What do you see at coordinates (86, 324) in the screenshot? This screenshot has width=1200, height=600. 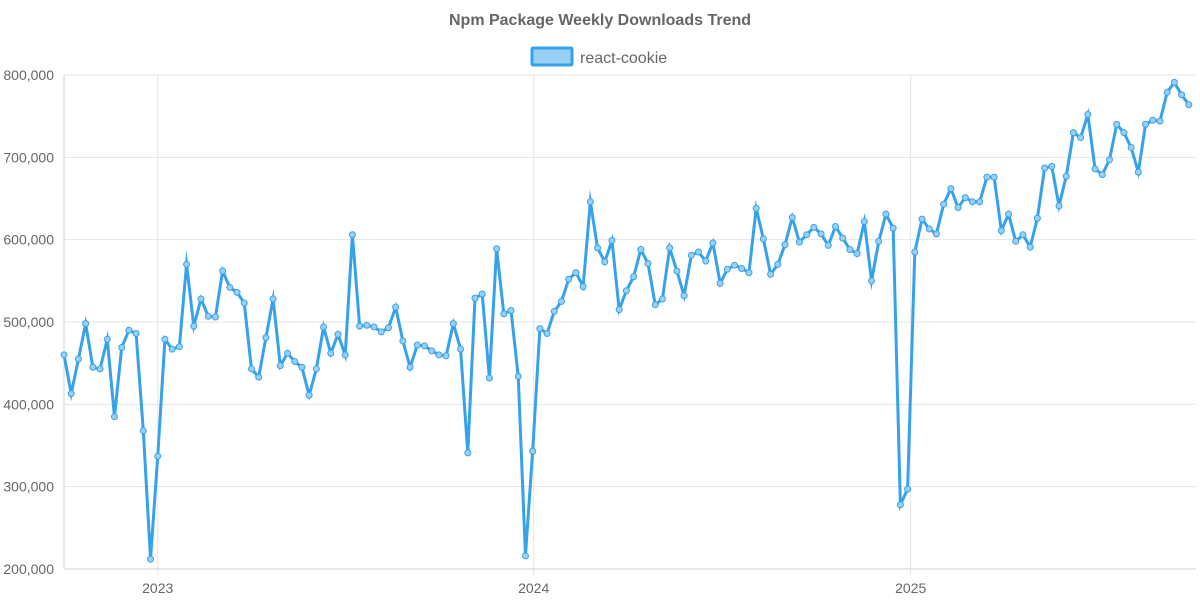 I see `data-point: 2022-10-23: 498000` at bounding box center [86, 324].